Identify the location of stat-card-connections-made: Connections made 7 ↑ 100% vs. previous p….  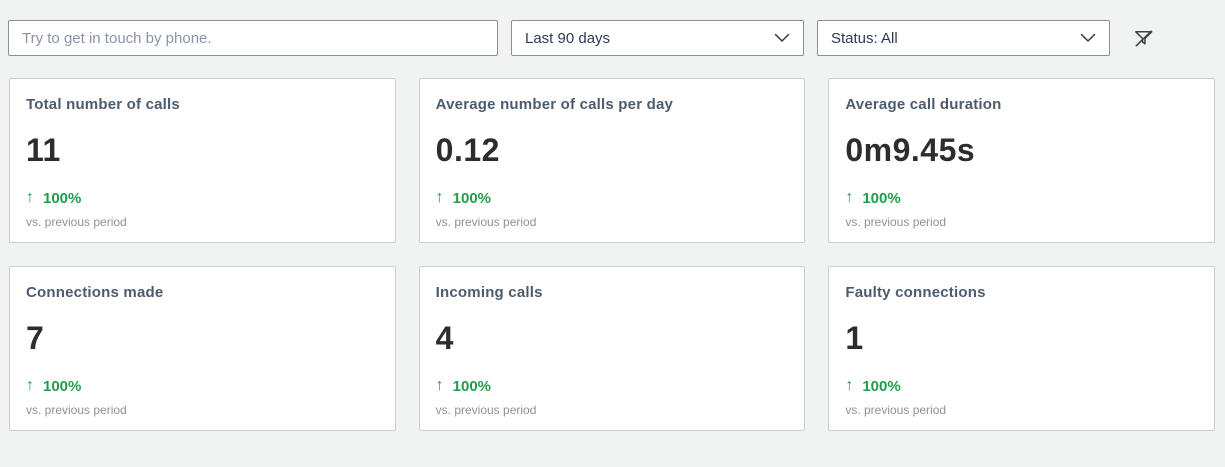
(202, 348).